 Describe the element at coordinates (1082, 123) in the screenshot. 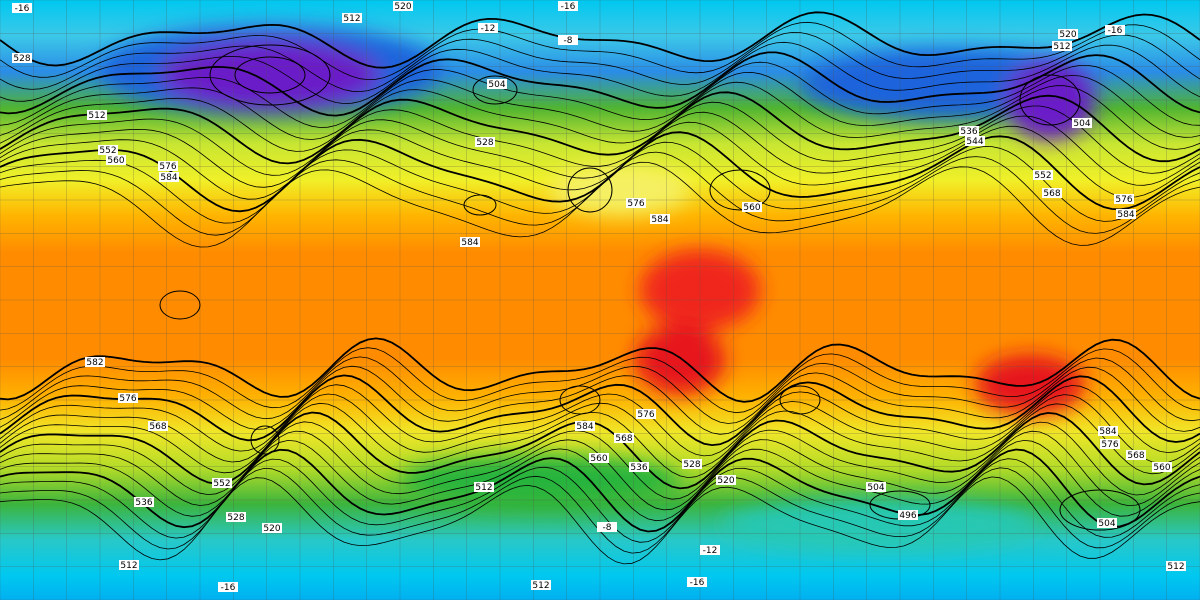

I see `contour-label: 504` at that location.